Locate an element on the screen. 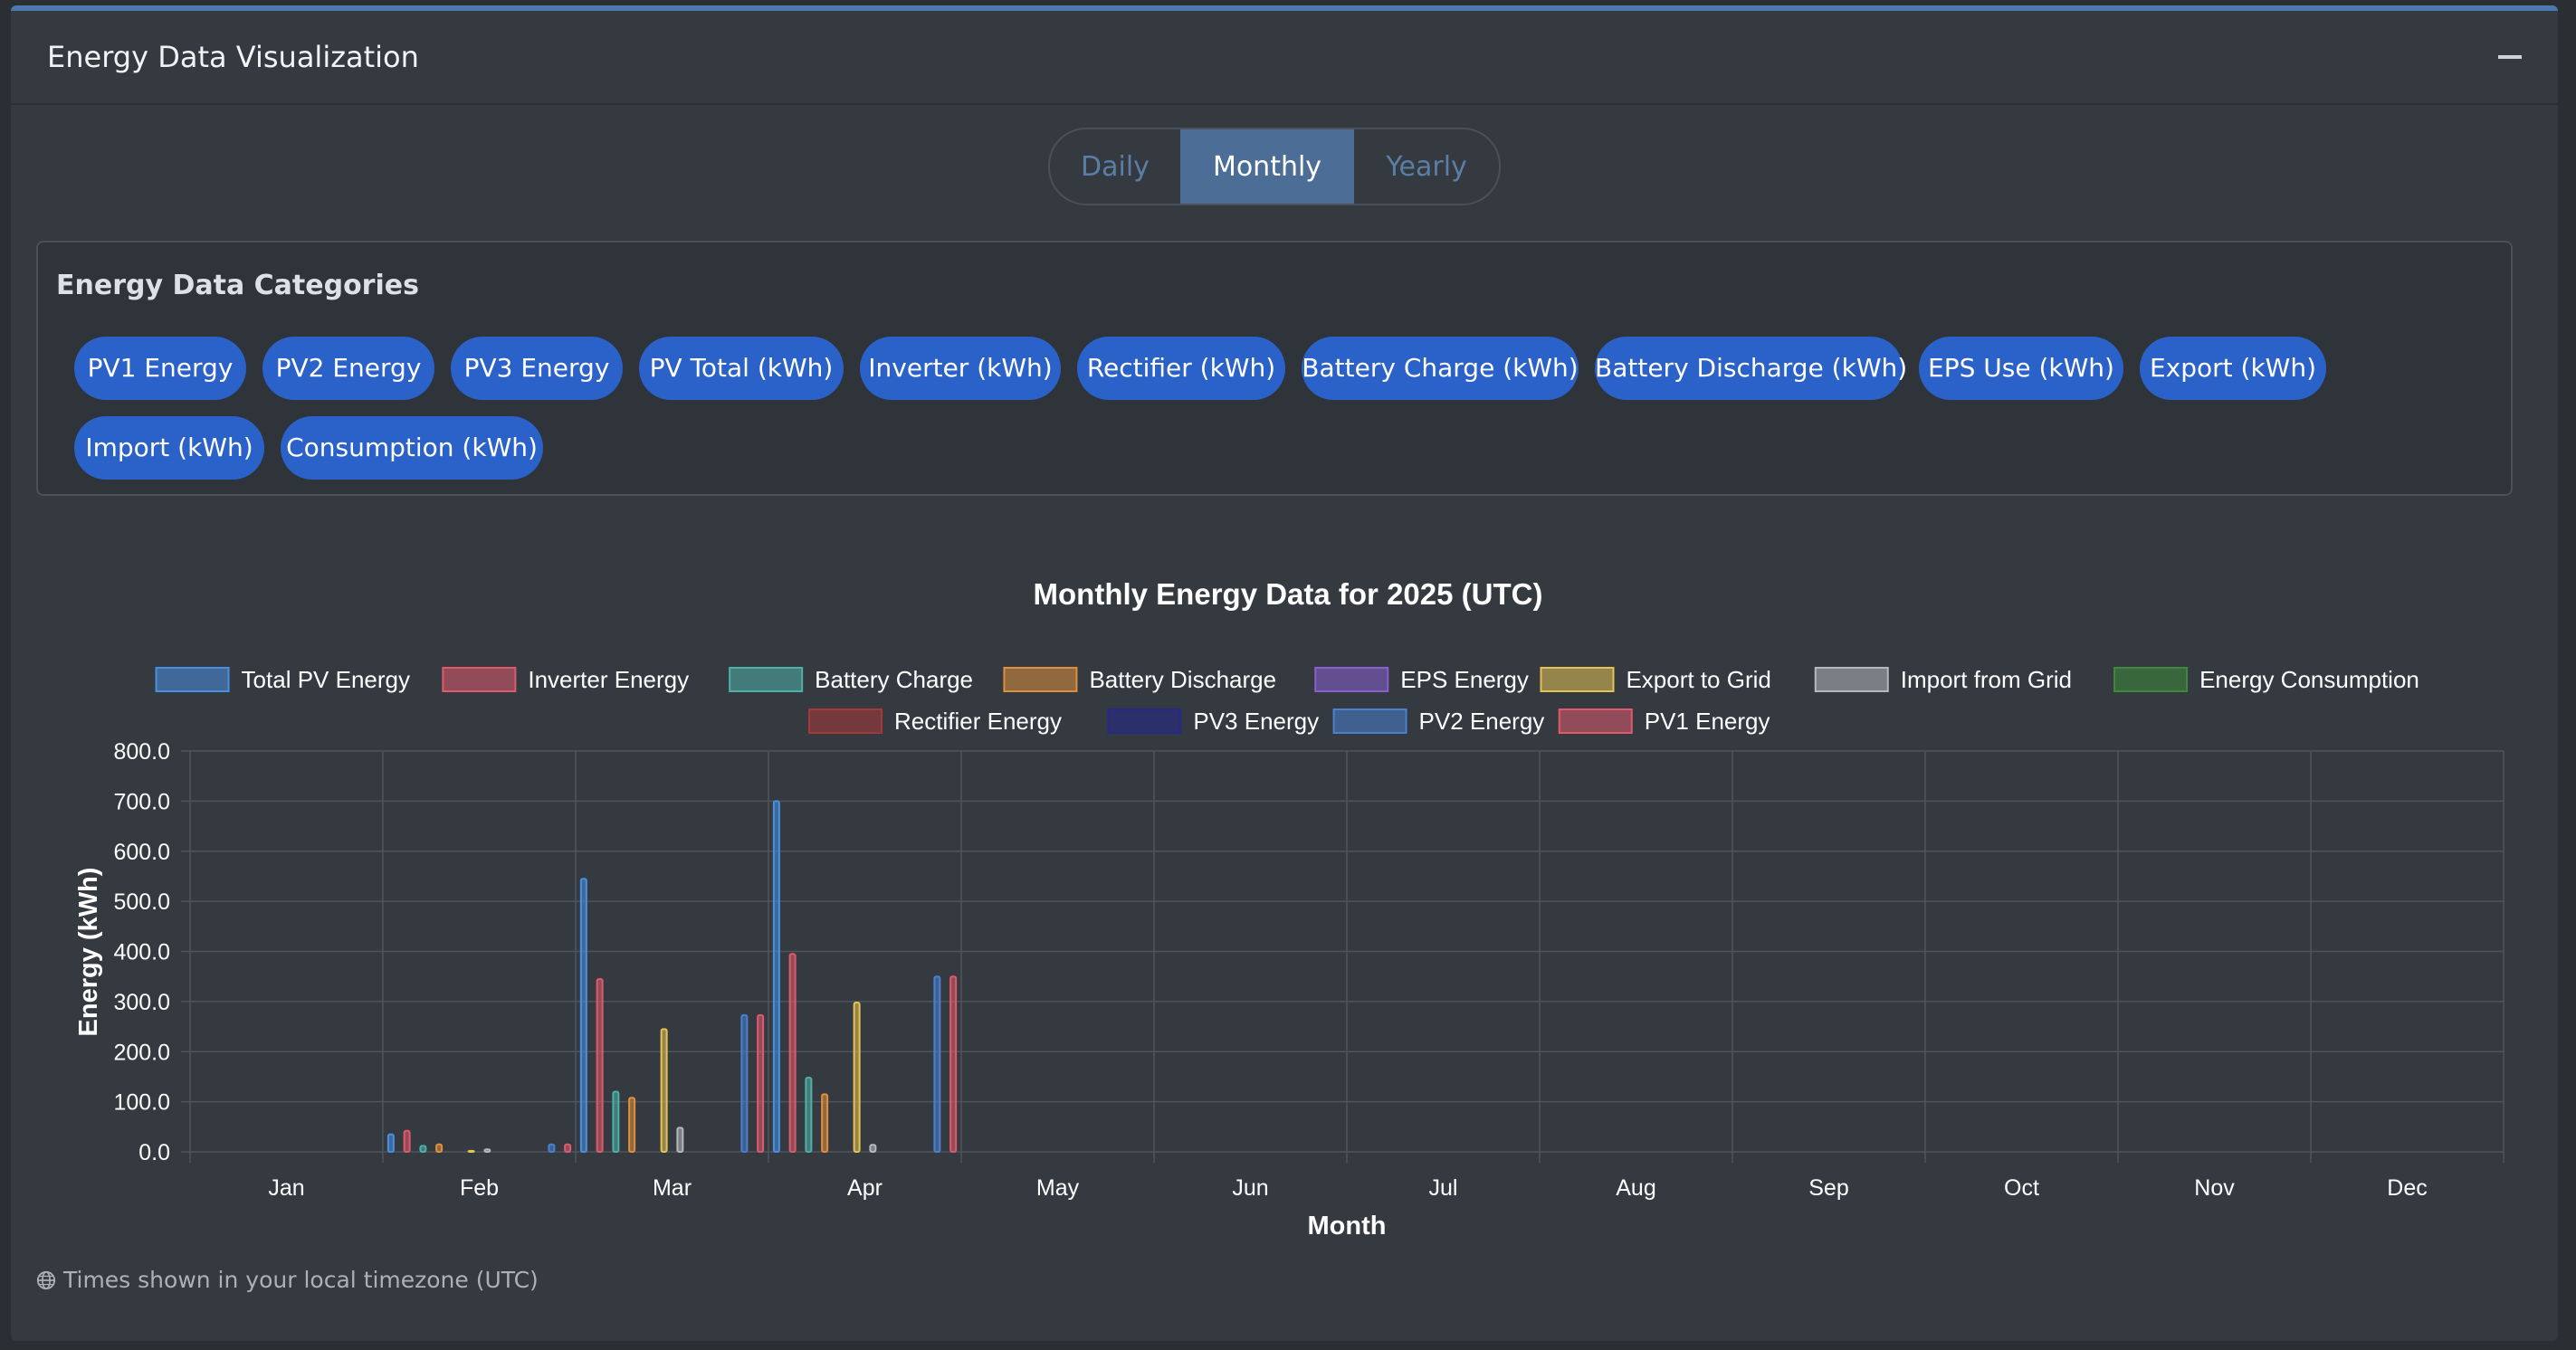 This screenshot has height=1350, width=2576. categories-title: Energy Data Categories is located at coordinates (238, 286).